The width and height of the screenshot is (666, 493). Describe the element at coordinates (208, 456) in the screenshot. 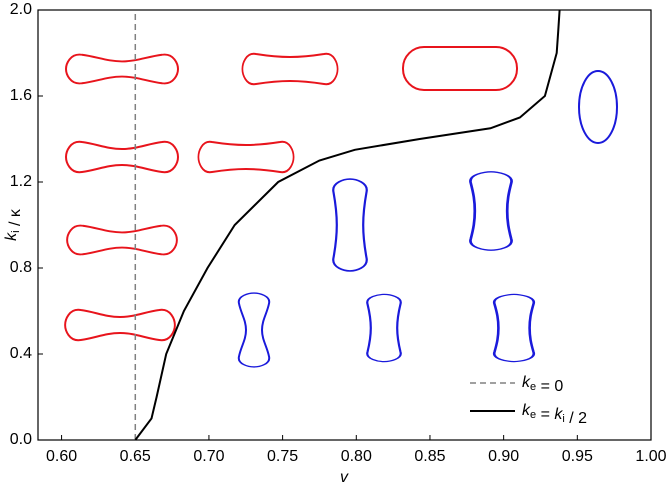

I see `x-tick-label: 0.70` at that location.